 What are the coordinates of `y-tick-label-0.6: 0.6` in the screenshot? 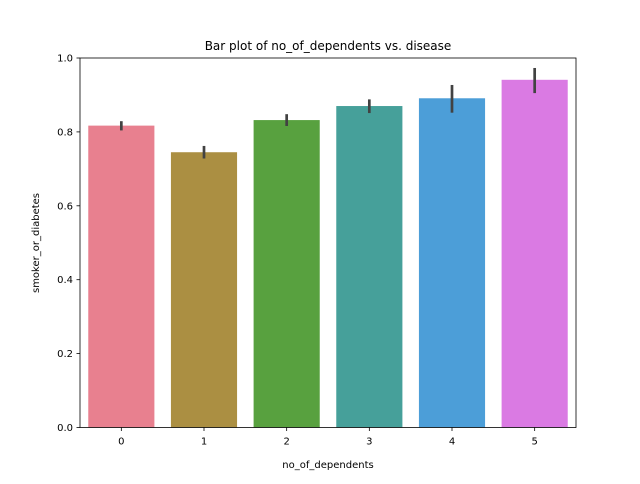 It's located at (65, 206).